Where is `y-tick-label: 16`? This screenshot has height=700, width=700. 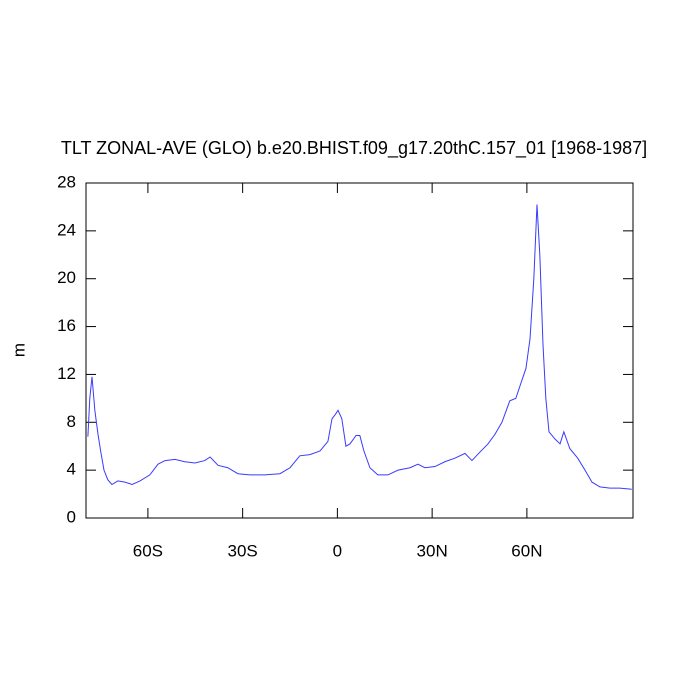
y-tick-label: 16 is located at coordinates (66, 325).